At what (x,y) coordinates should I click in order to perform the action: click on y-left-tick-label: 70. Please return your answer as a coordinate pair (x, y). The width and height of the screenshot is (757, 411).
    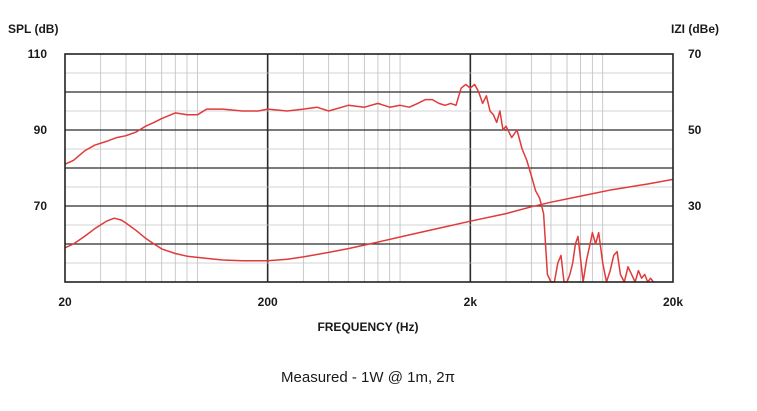
    Looking at the image, I should click on (41, 206).